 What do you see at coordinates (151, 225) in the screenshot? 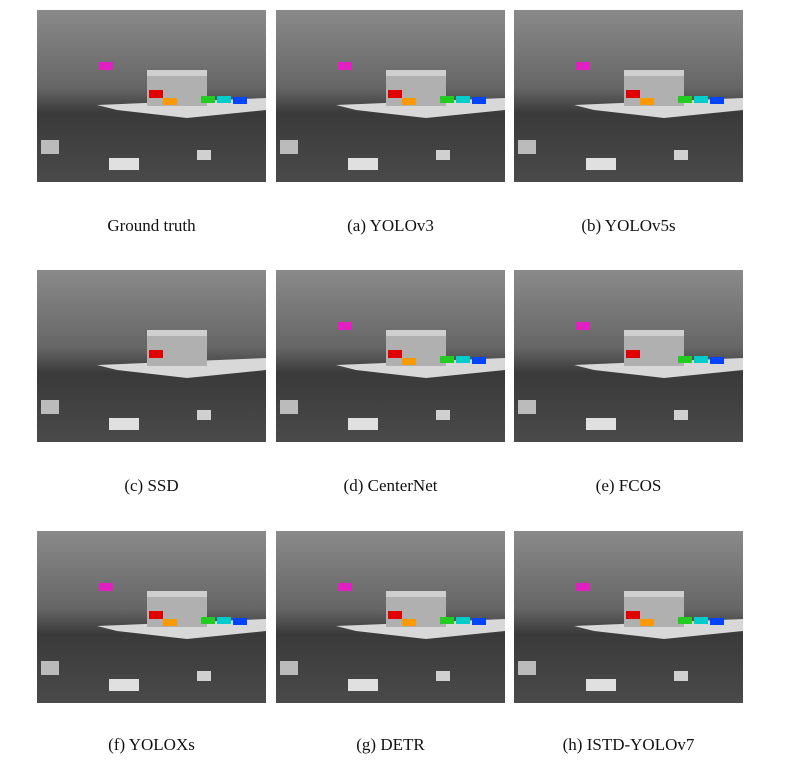
I see `caption: Ground truth` at bounding box center [151, 225].